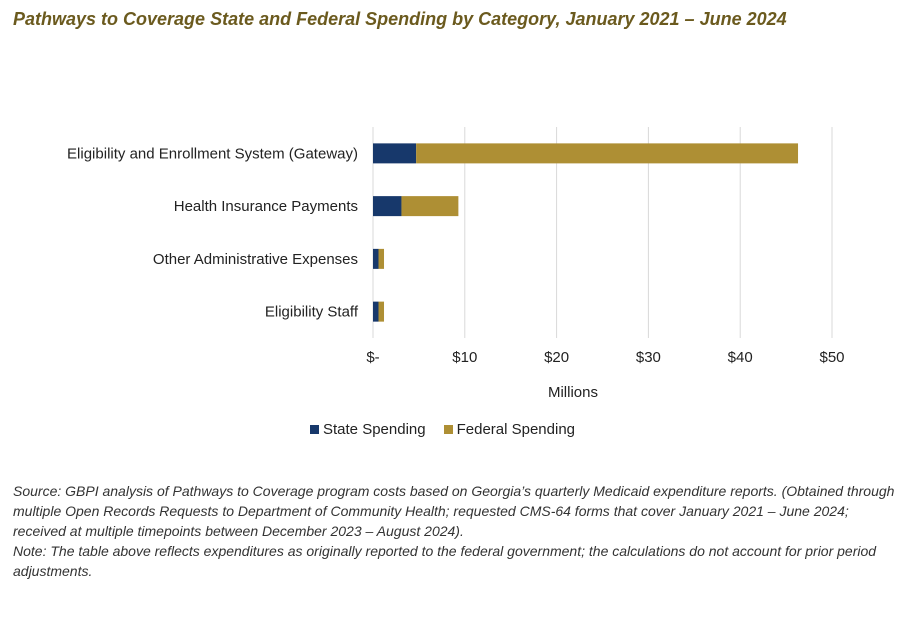 This screenshot has height=617, width=912. What do you see at coordinates (312, 312) in the screenshot?
I see `category-label: Eligibility Staff` at bounding box center [312, 312].